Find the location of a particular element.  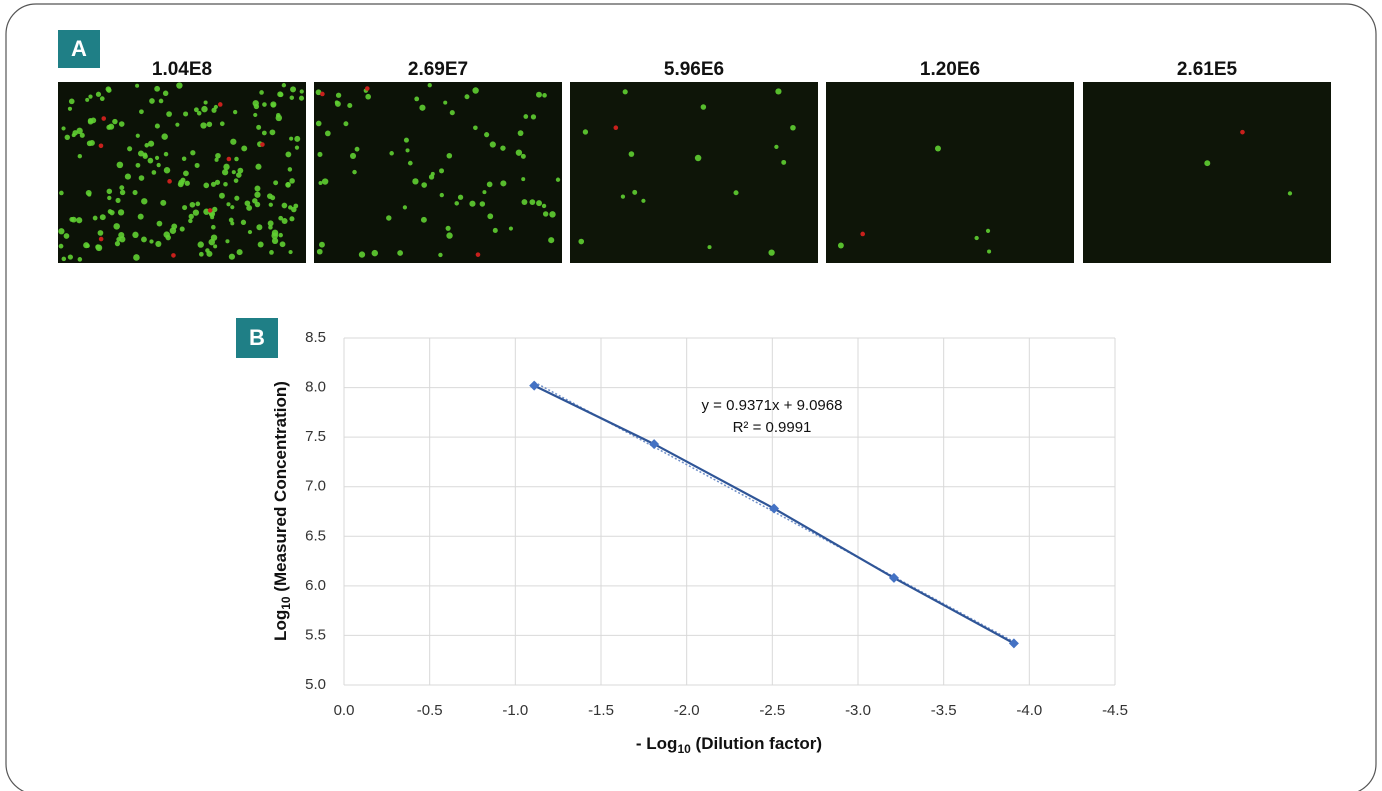

y-title-part: Log is located at coordinates (280, 625).